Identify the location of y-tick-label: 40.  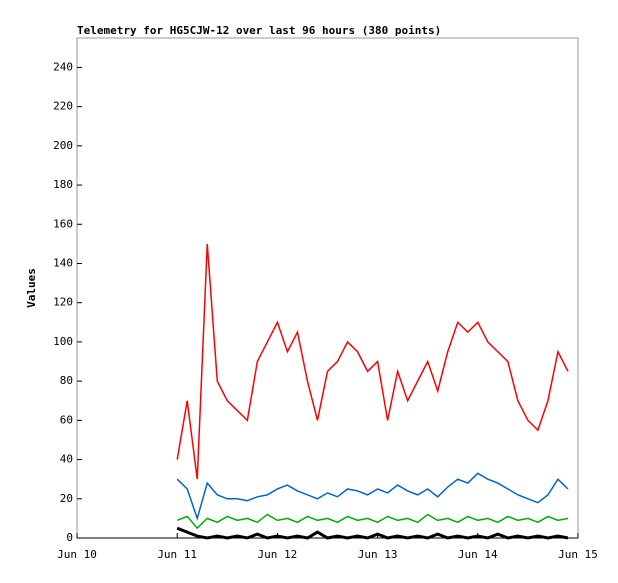
(66, 459).